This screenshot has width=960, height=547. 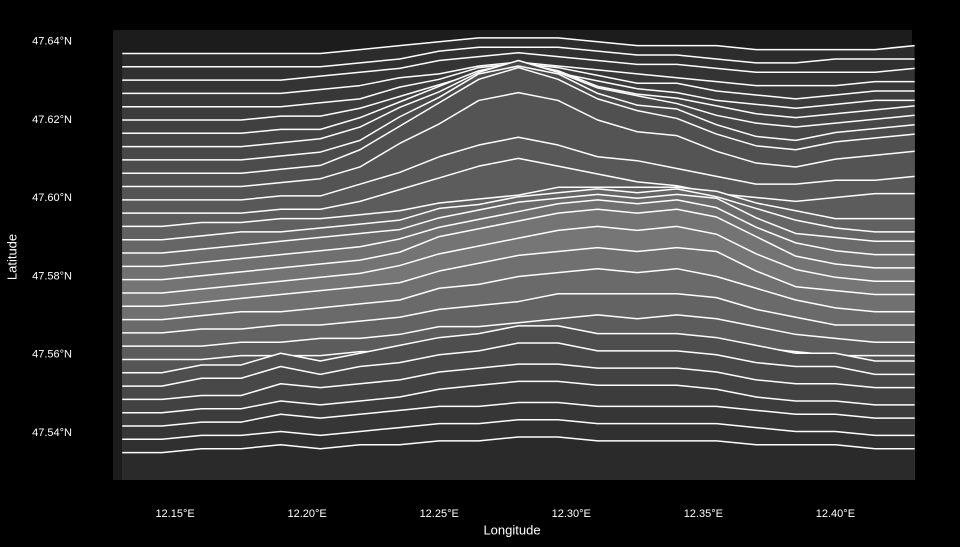 I want to click on x-tick-label: 12.35°E, so click(x=703, y=514).